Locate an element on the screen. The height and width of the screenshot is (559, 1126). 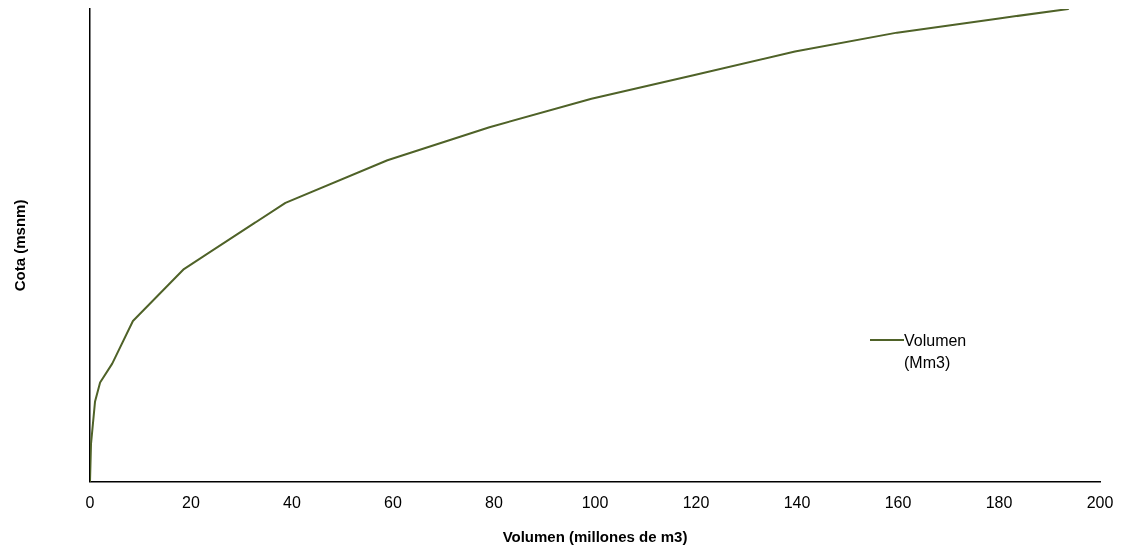
x-tick-label: 80 is located at coordinates (494, 502).